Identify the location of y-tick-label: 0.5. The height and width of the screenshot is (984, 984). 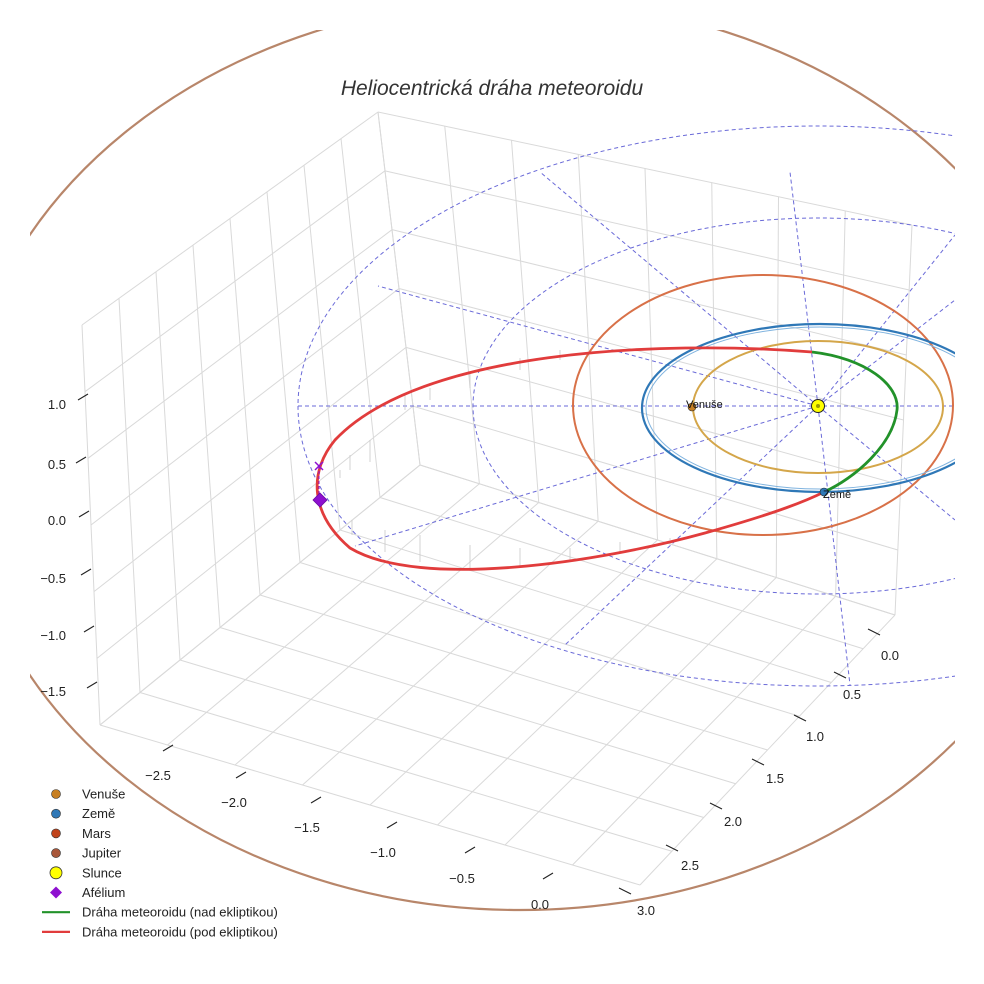
(852, 694).